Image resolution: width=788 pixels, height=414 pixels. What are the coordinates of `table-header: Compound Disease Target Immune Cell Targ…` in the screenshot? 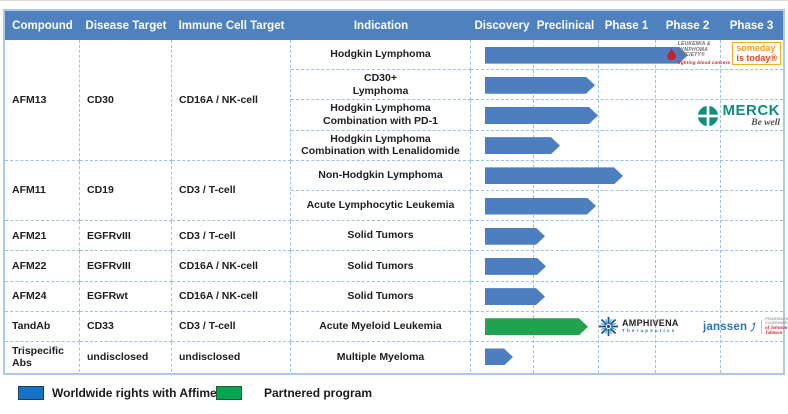 It's located at (394, 25).